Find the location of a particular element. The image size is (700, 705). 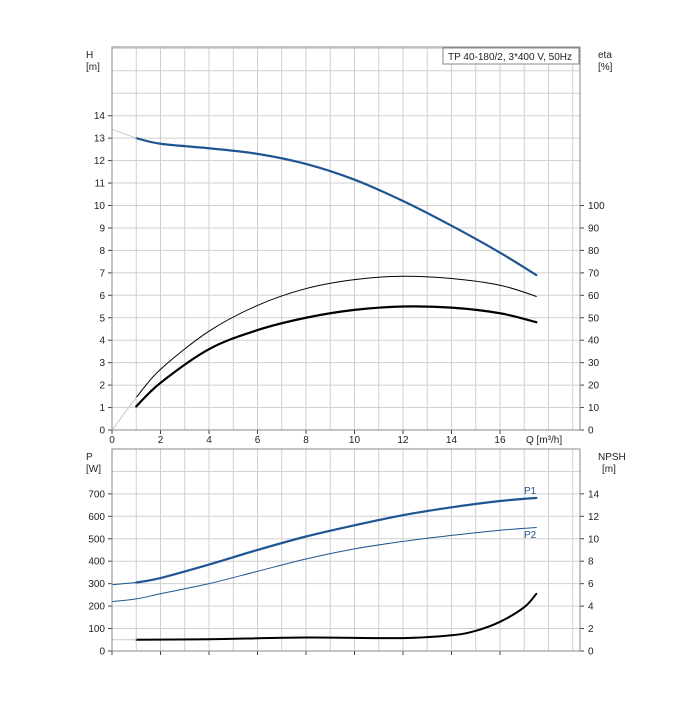

head-tick-label: 12 is located at coordinates (100, 161).